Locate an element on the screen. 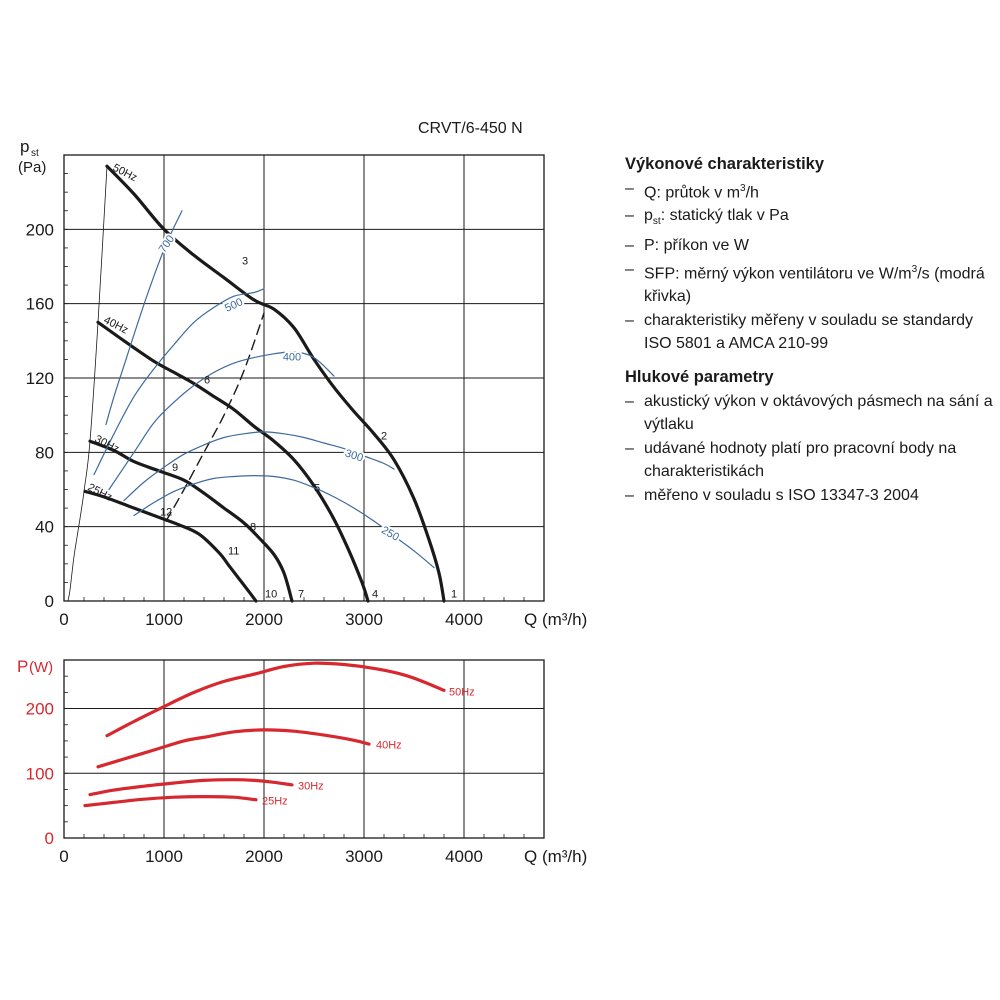 This screenshot has height=1000, width=1000. sfp-label: 400 is located at coordinates (292, 357).